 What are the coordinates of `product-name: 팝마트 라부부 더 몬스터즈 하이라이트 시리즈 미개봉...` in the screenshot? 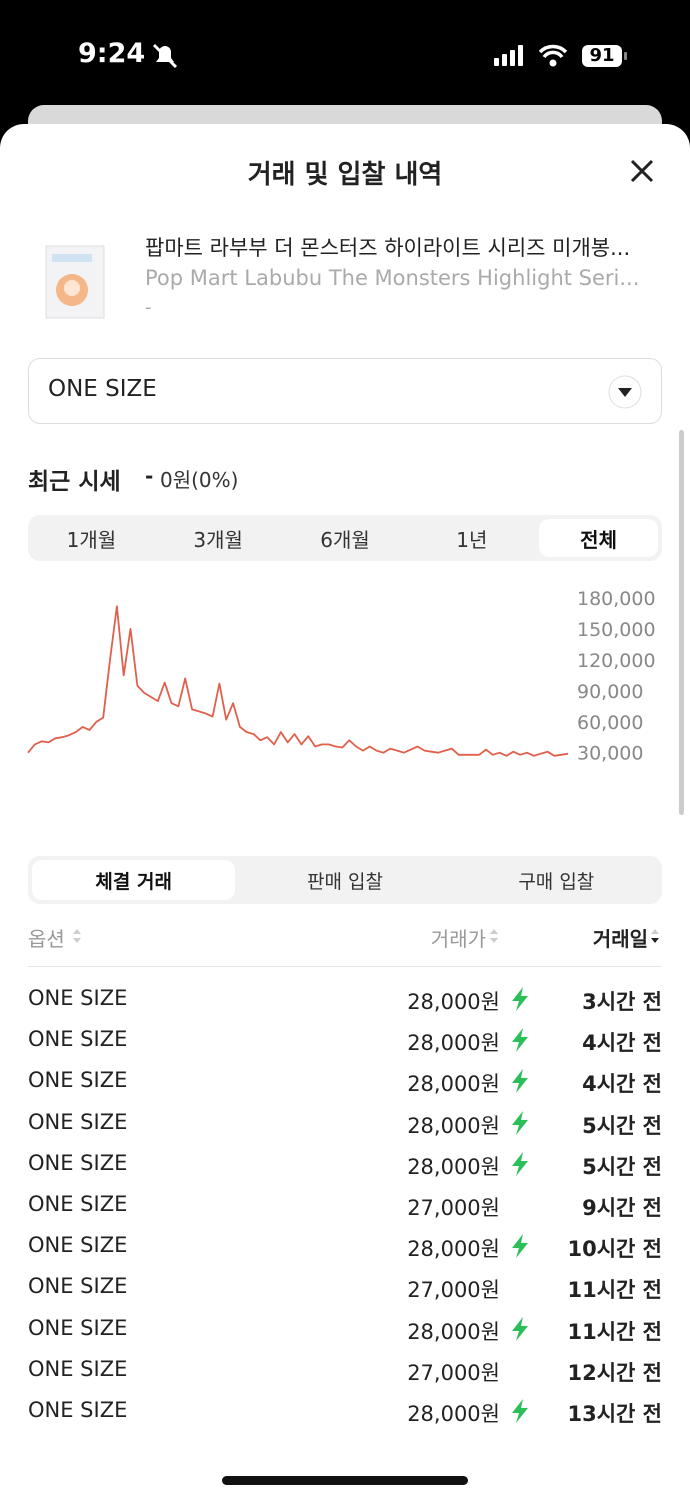 It's located at (388, 248).